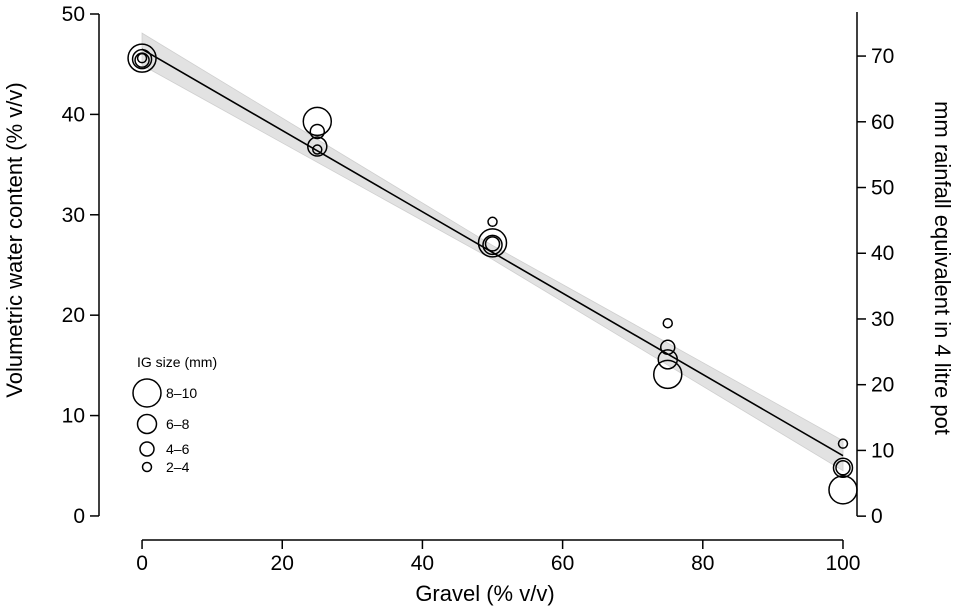  I want to click on y-axis-title: Volumetric water content (% v/v), so click(14, 239).